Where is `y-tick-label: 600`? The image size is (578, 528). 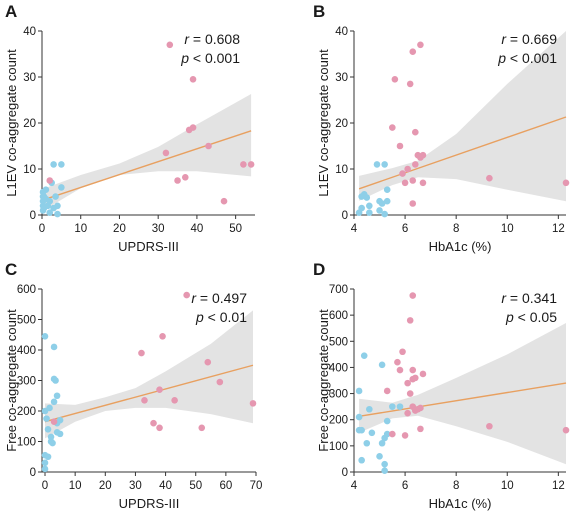 y-tick-label: 600 is located at coordinates (338, 316).